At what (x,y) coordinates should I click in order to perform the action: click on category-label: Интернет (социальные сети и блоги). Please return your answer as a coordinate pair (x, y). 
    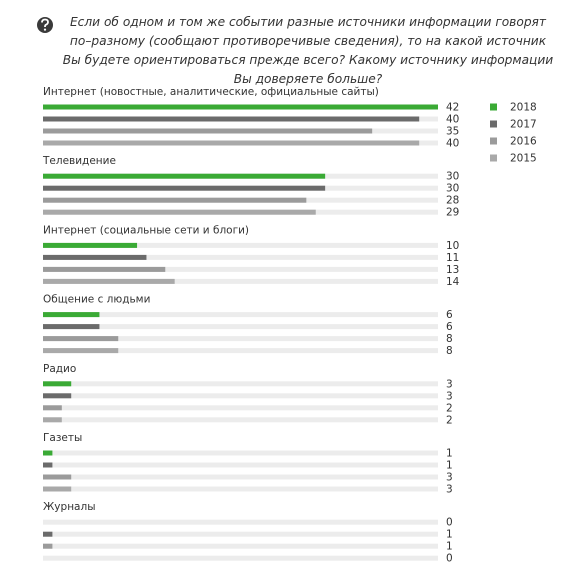
    Looking at the image, I should click on (146, 230).